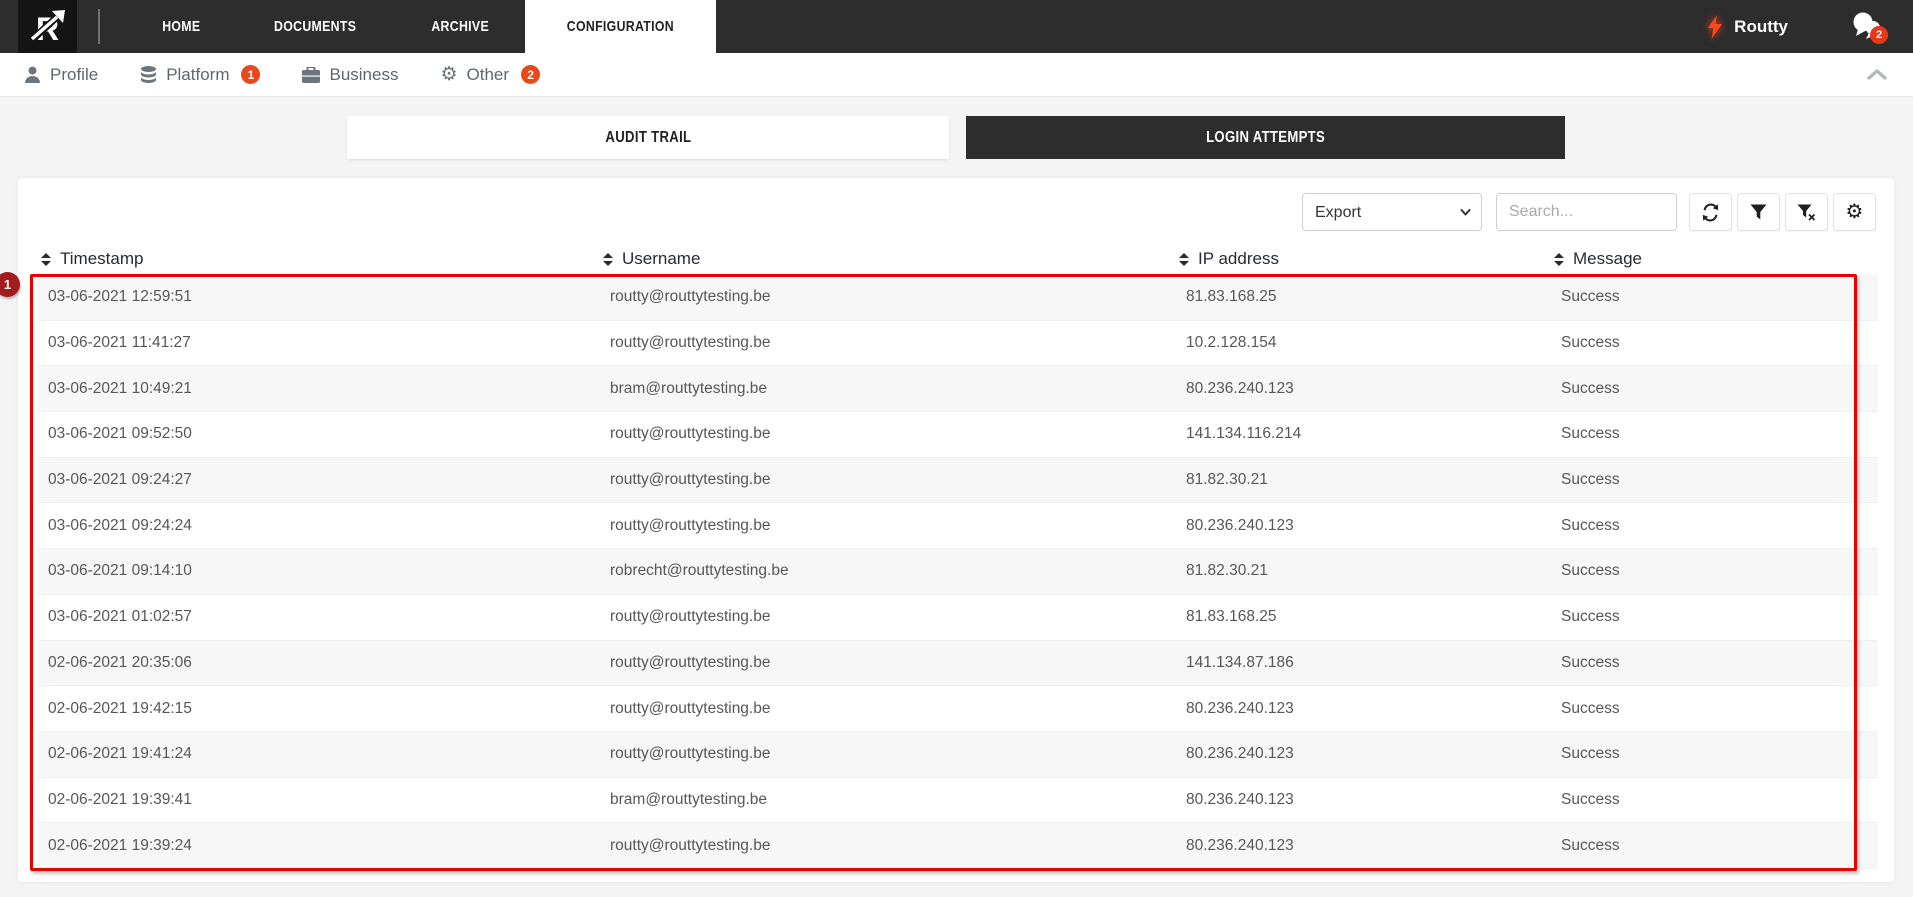 Image resolution: width=1913 pixels, height=897 pixels. What do you see at coordinates (1715, 26) in the screenshot?
I see `lightning-icon` at bounding box center [1715, 26].